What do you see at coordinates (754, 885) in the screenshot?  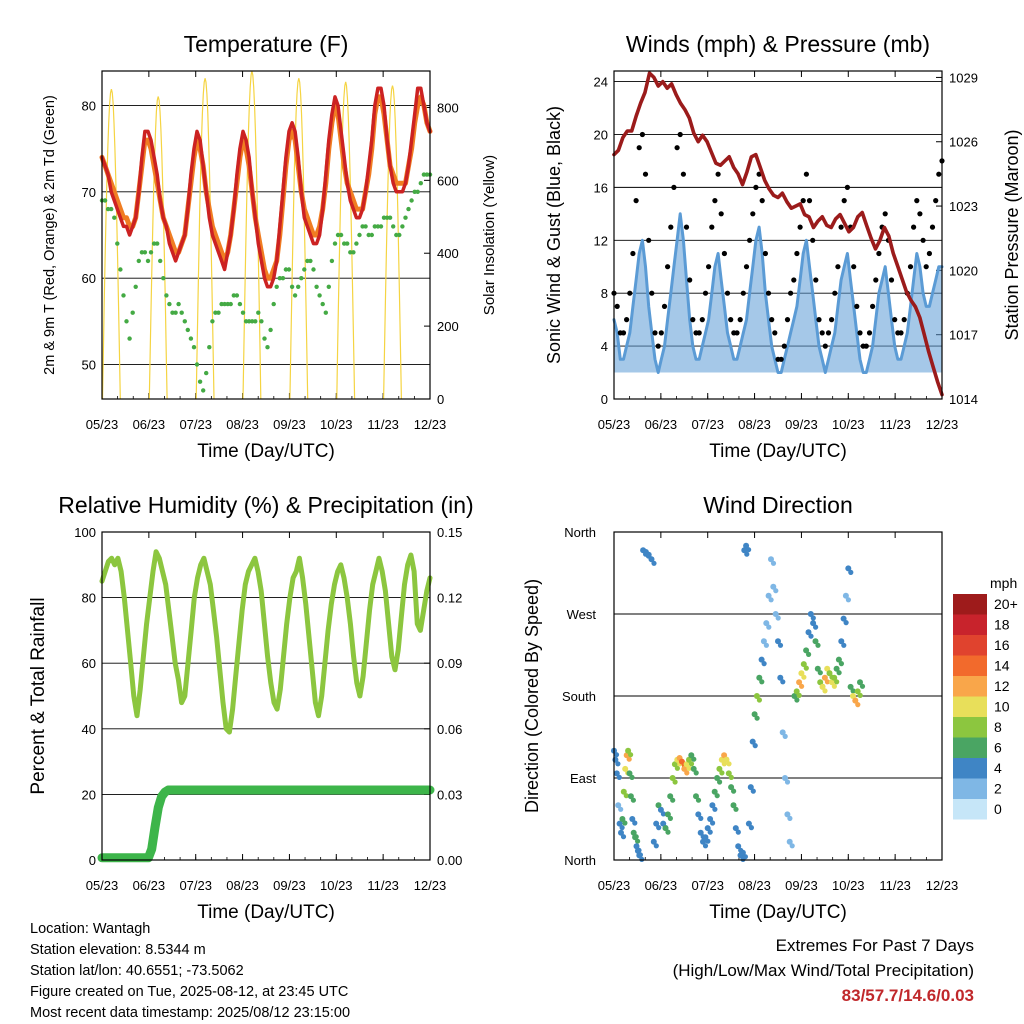 I see `x-tick-label: 08/23` at bounding box center [754, 885].